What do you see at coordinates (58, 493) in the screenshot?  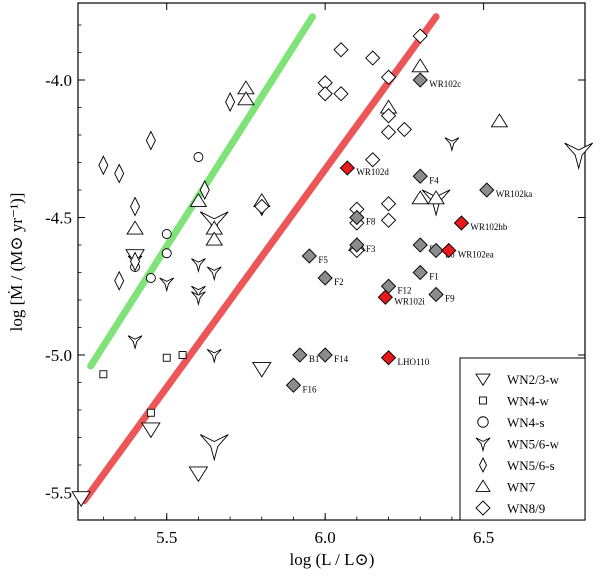 I see `y-tick-label: -5.5` at bounding box center [58, 493].